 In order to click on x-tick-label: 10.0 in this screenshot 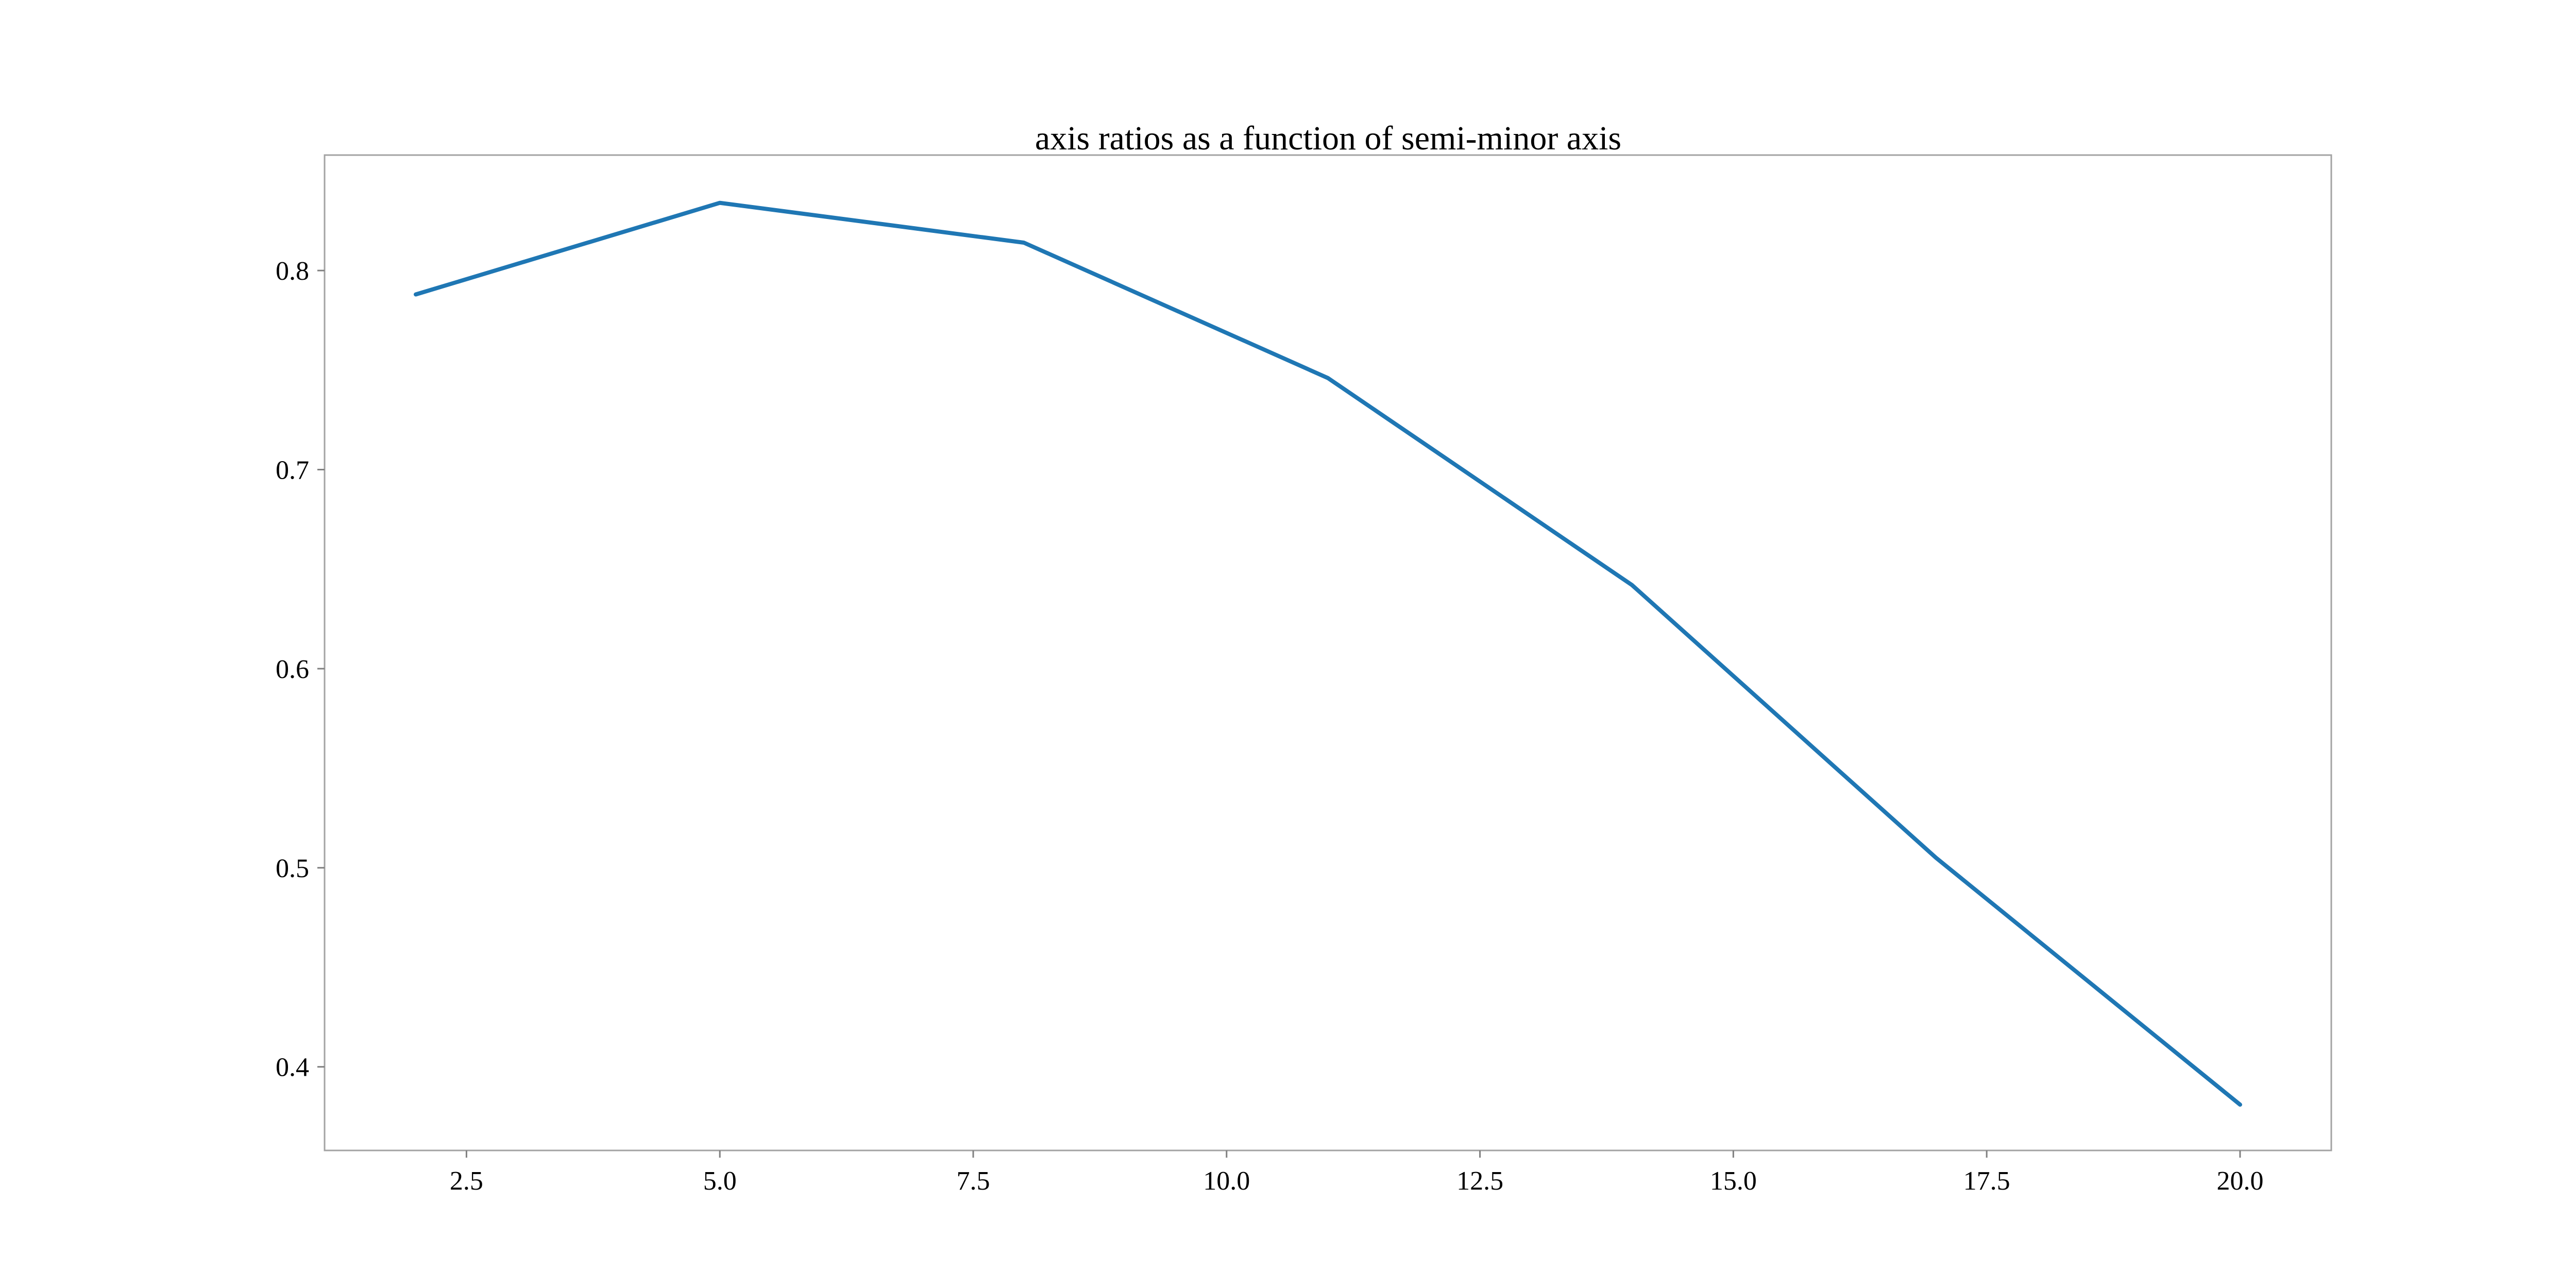, I will do `click(1226, 1181)`.